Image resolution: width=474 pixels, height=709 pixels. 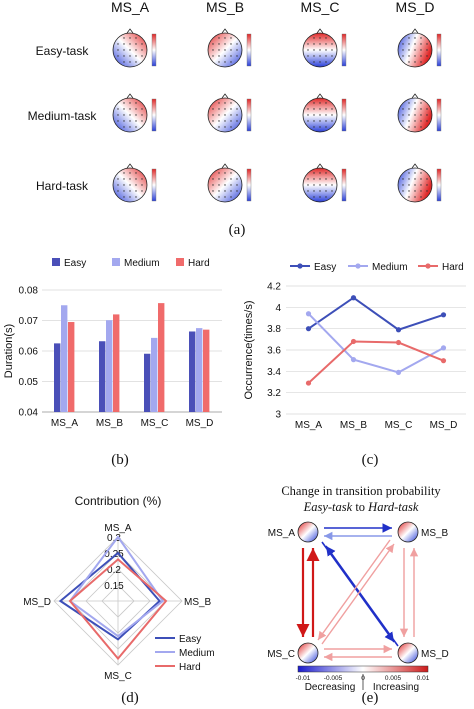 What do you see at coordinates (37, 602) in the screenshot?
I see `axis-label: MS_D` at bounding box center [37, 602].